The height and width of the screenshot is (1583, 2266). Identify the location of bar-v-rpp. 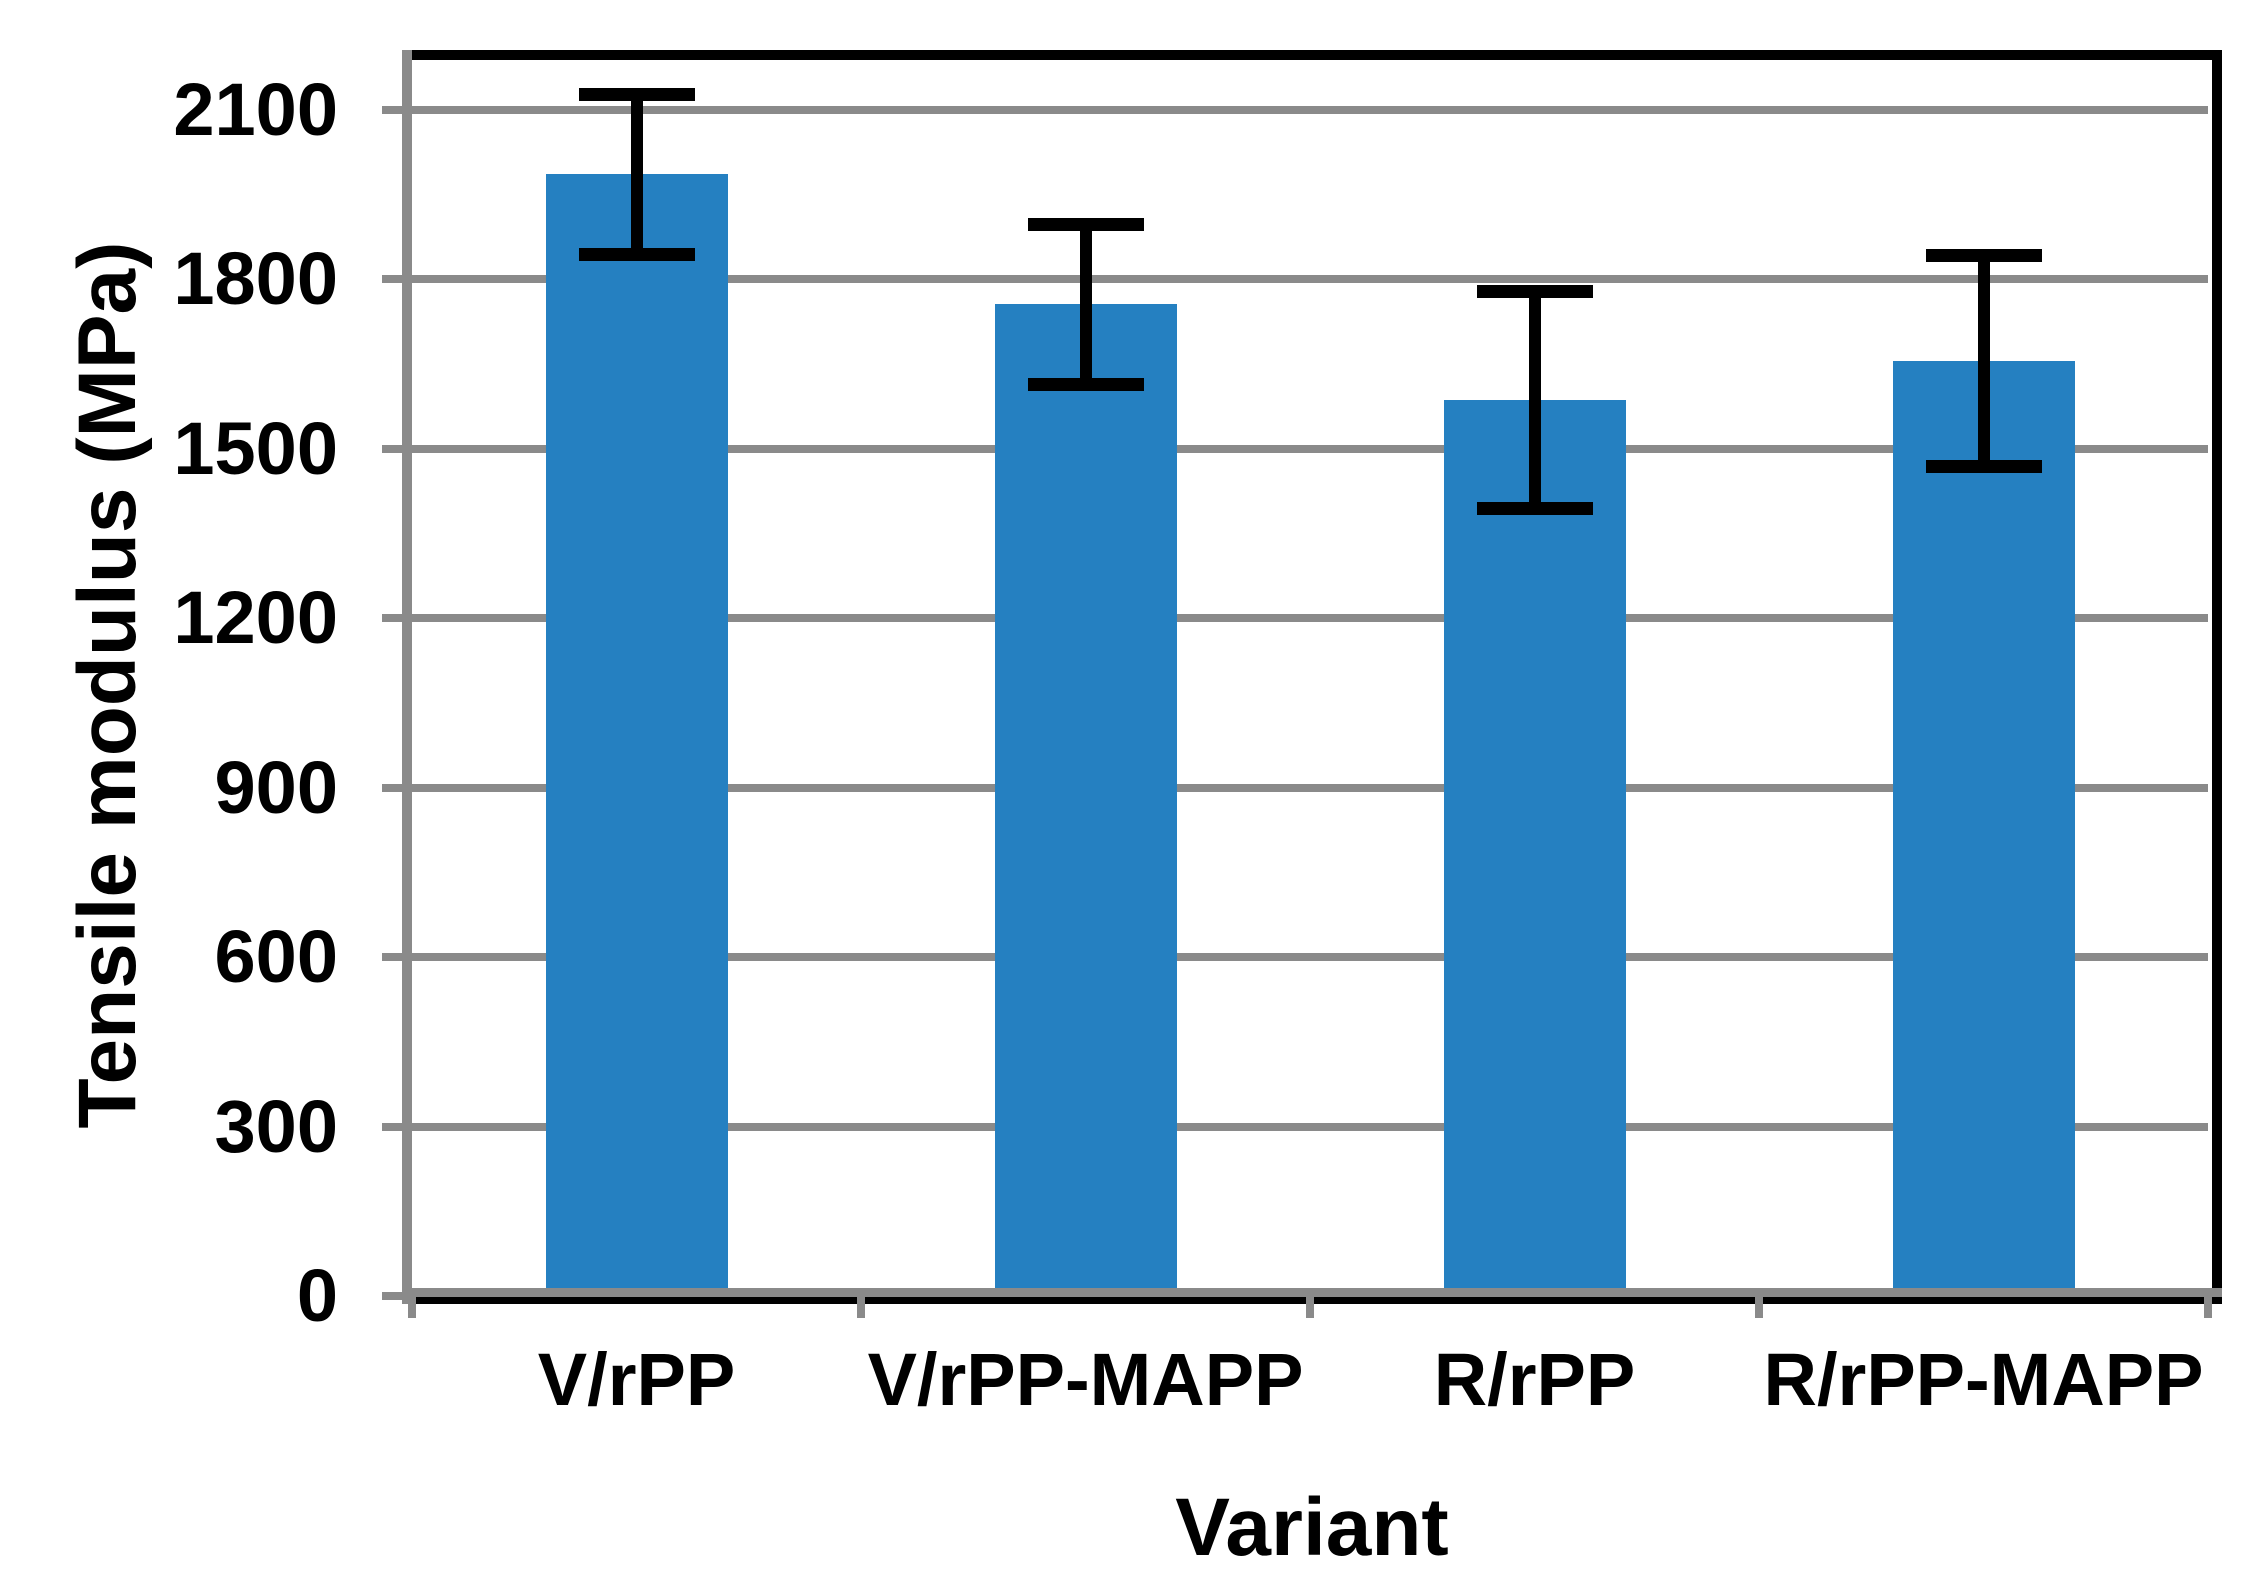
(636, 731).